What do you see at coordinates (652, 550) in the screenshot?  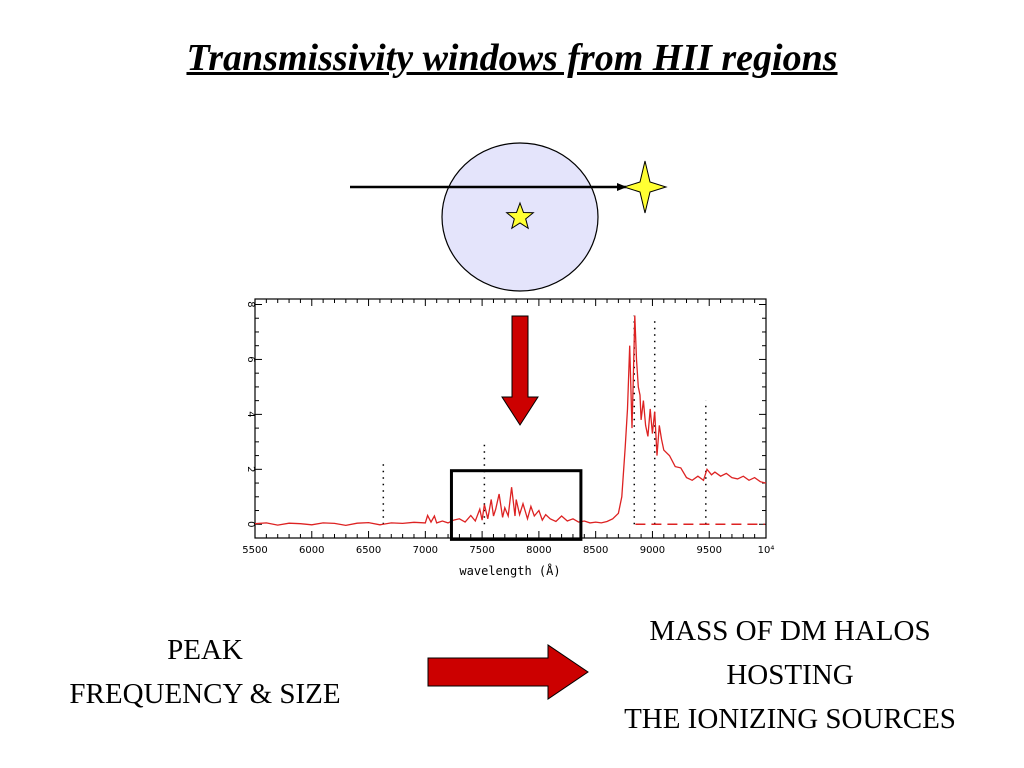 I see `x-tick-label: 9000` at bounding box center [652, 550].